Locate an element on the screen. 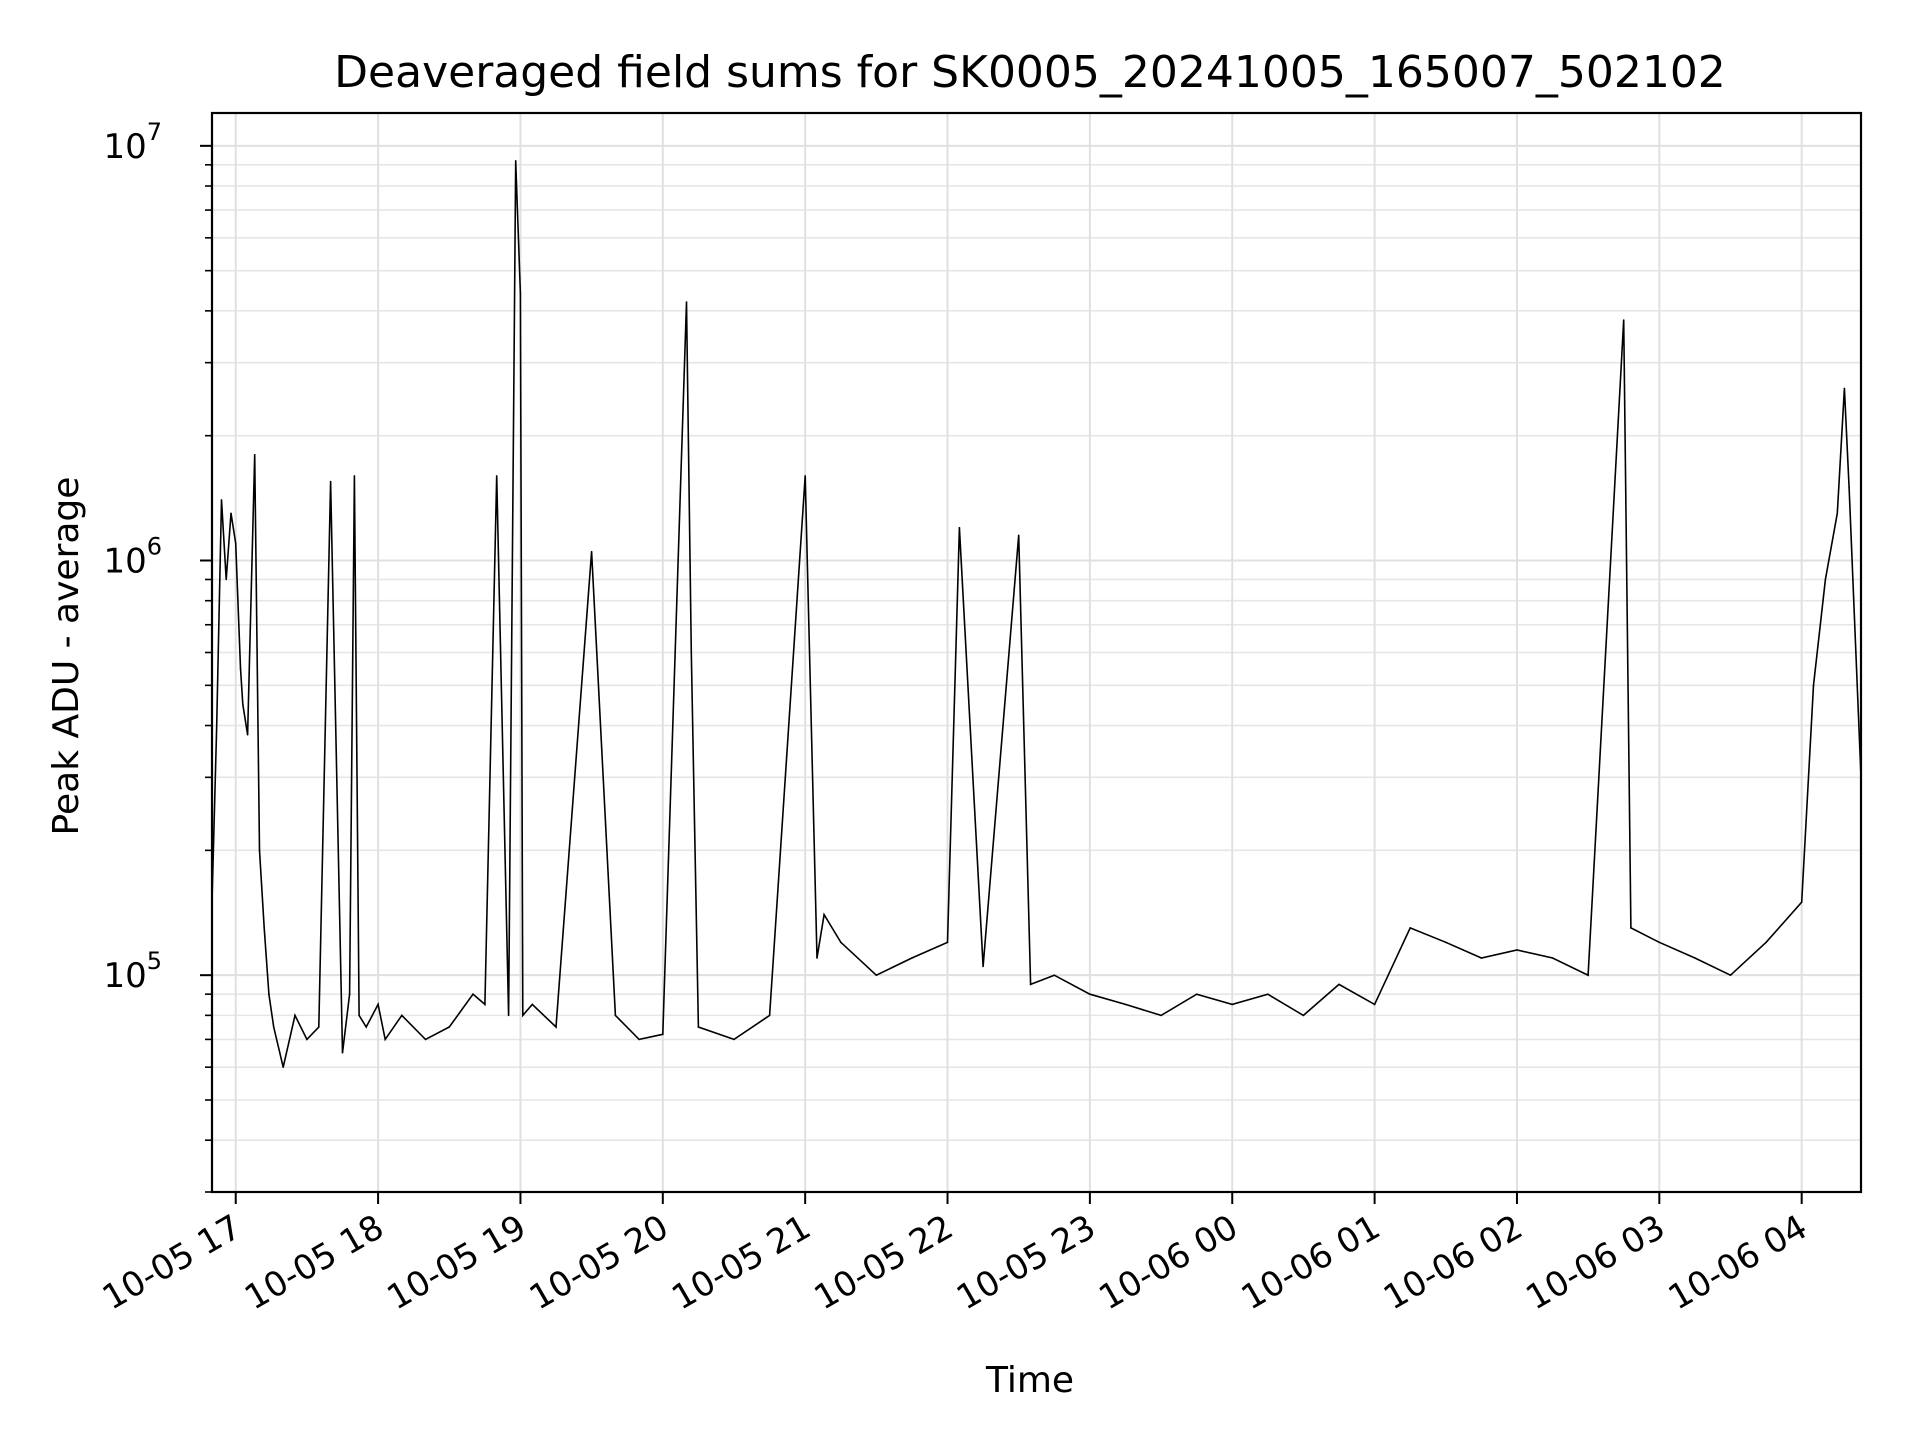 The image size is (1920, 1440). y-tick-label: 10⁷ is located at coordinates (132, 142).